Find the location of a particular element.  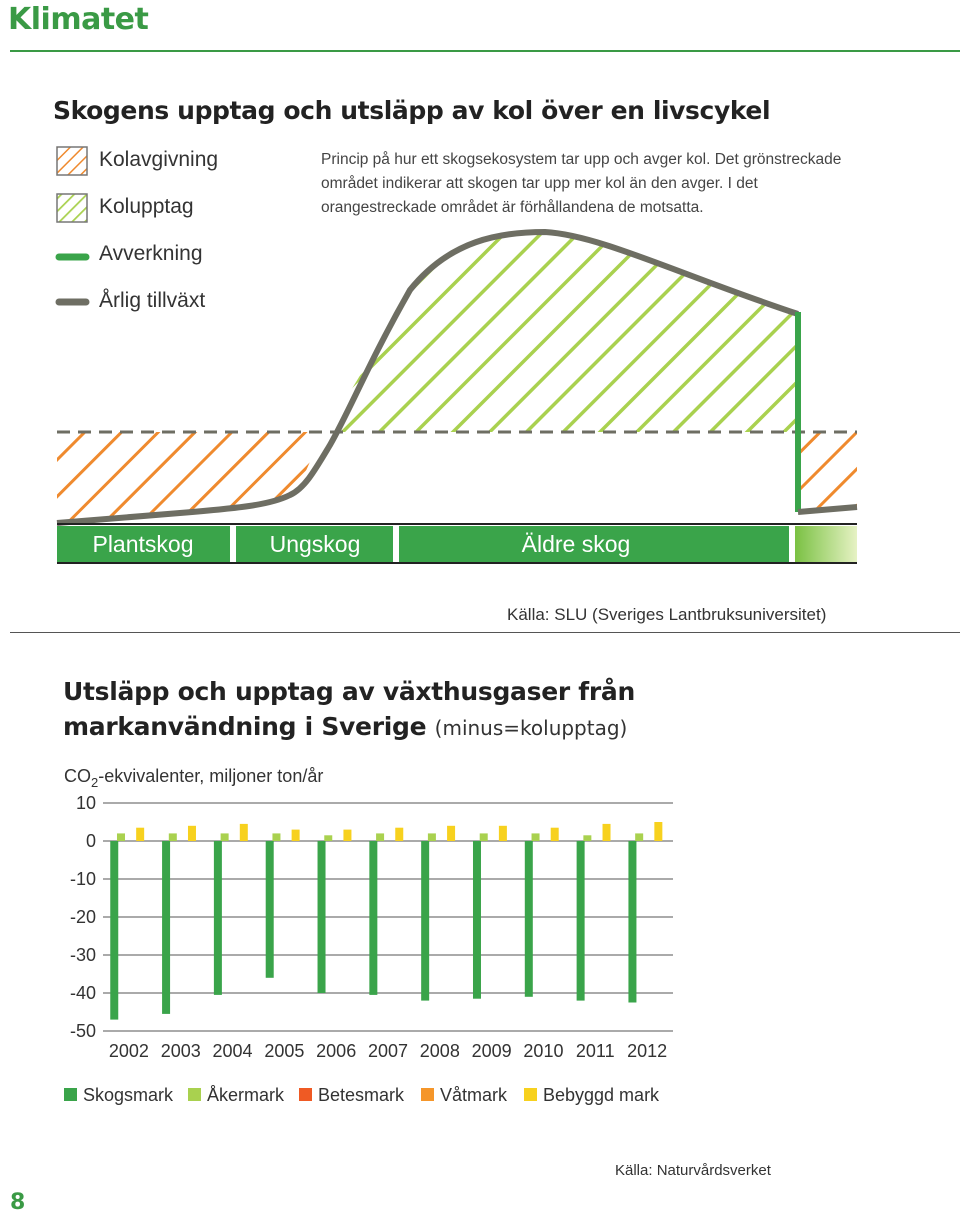

bar-skogsmark-2010 is located at coordinates (528, 919).